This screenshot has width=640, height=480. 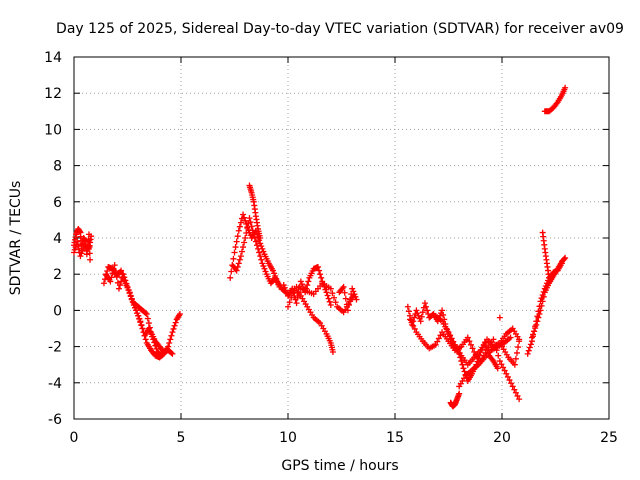 I want to click on y-tick-label: -4, so click(x=55, y=384).